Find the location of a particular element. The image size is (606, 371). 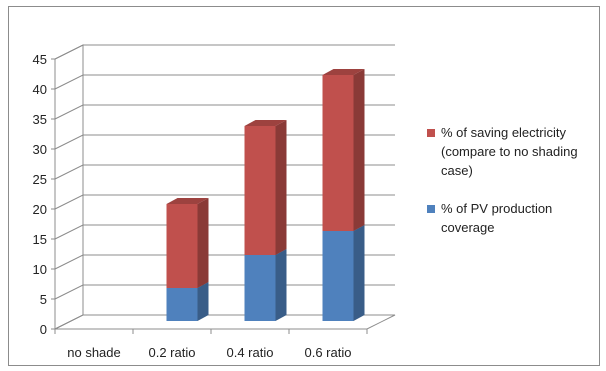

x-axis-tick-labels: no shade 0.2 ratio 0.4 ratio 0.6 ratio is located at coordinates (211, 344).